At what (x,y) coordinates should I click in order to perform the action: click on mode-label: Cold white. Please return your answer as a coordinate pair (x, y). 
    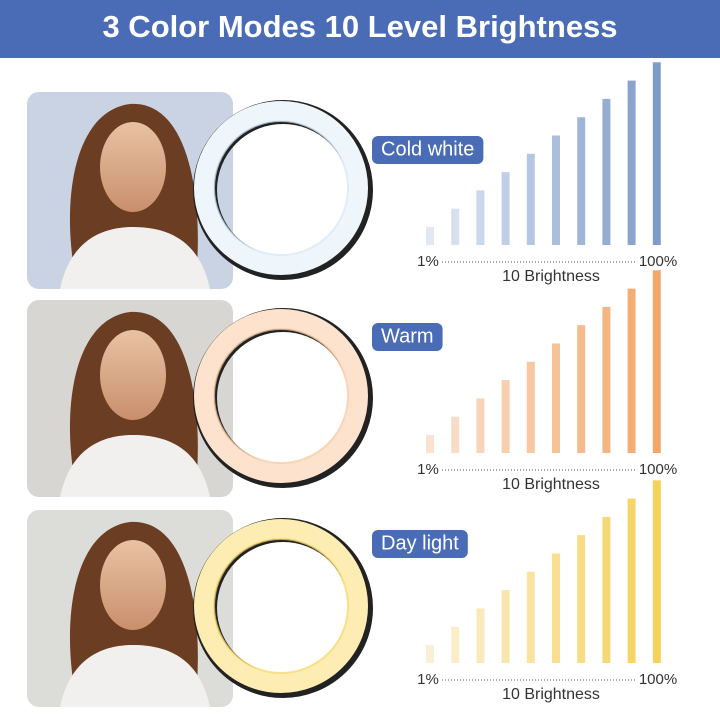
    Looking at the image, I should click on (427, 149).